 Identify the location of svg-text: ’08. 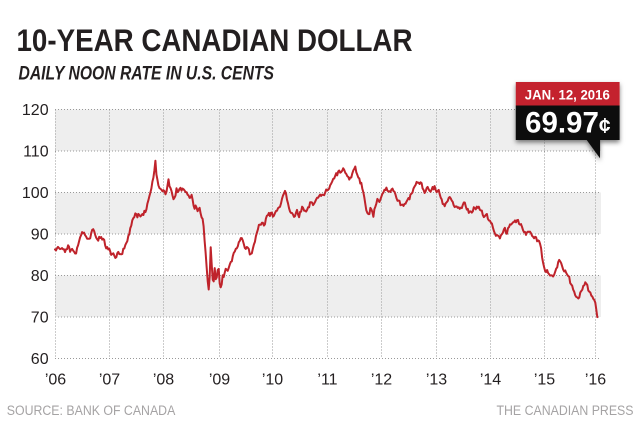
(163, 380).